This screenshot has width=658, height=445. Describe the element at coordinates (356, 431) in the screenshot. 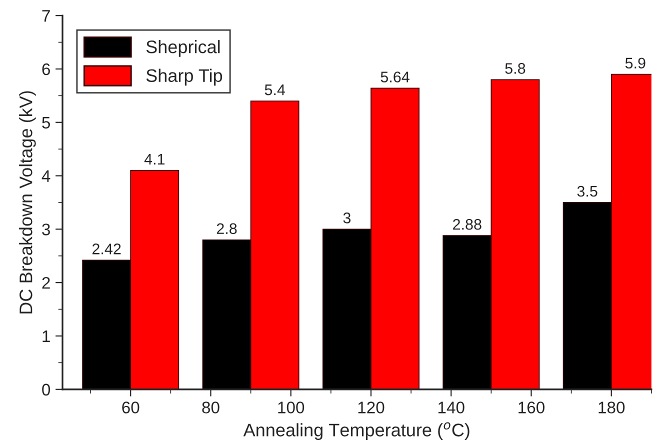

I see `x-axis-title: Annealing Temperature ($^{o}$C)` at that location.